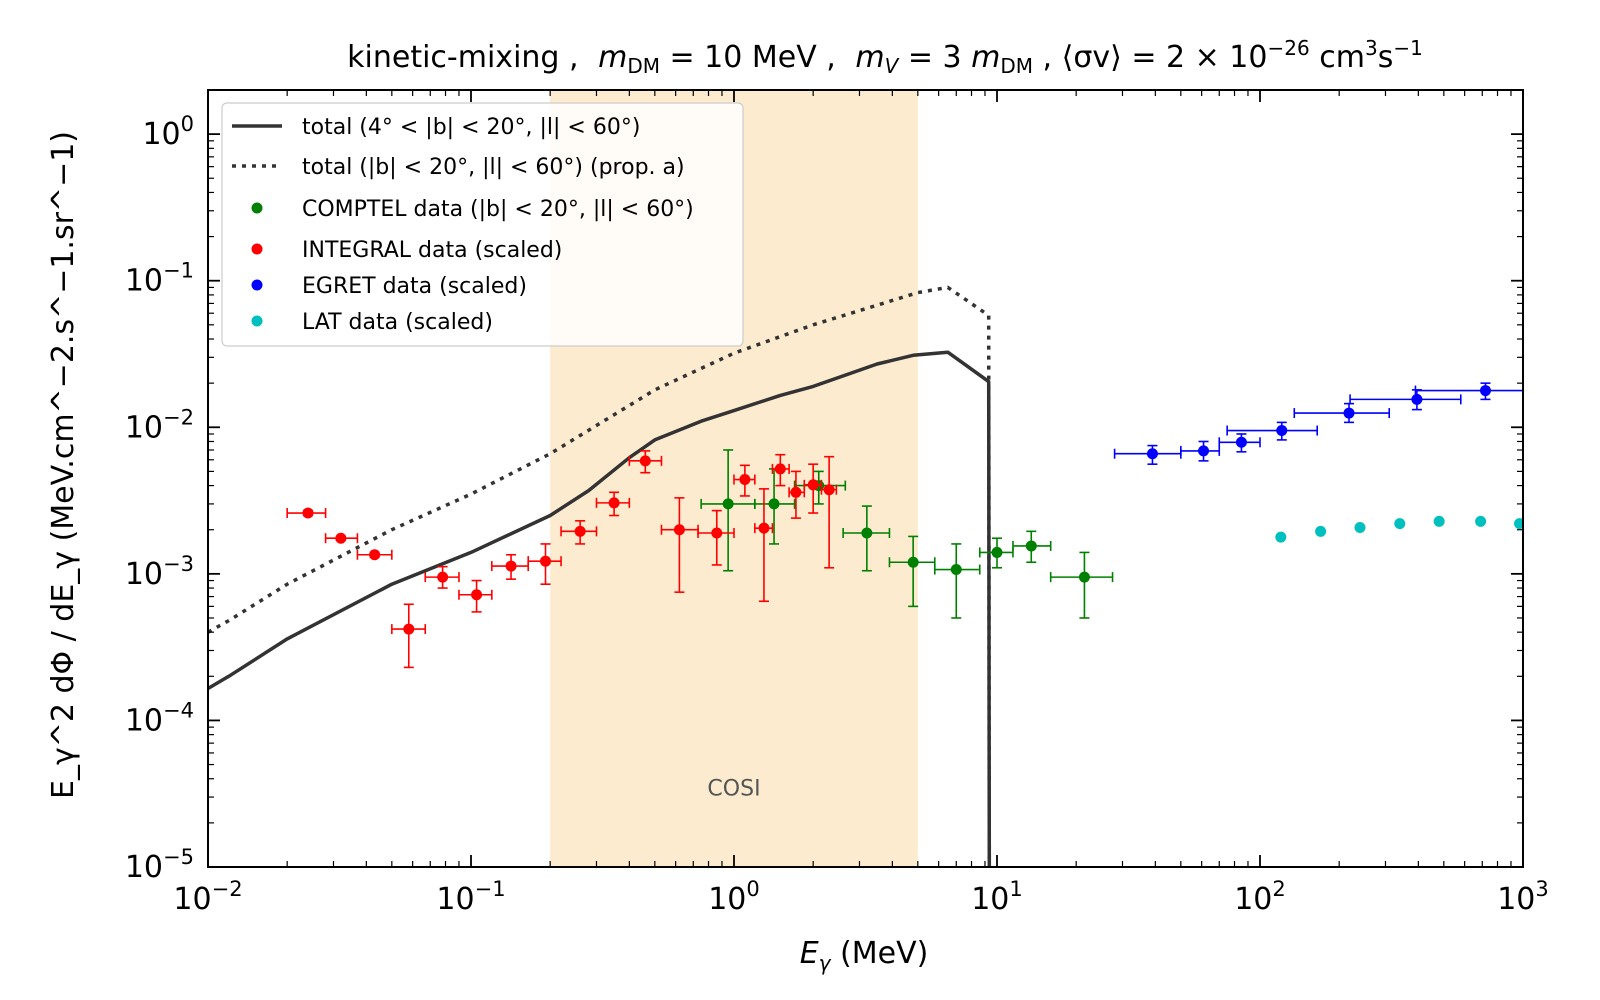 The height and width of the screenshot is (1000, 1600). I want to click on legend-box, so click(482, 224).